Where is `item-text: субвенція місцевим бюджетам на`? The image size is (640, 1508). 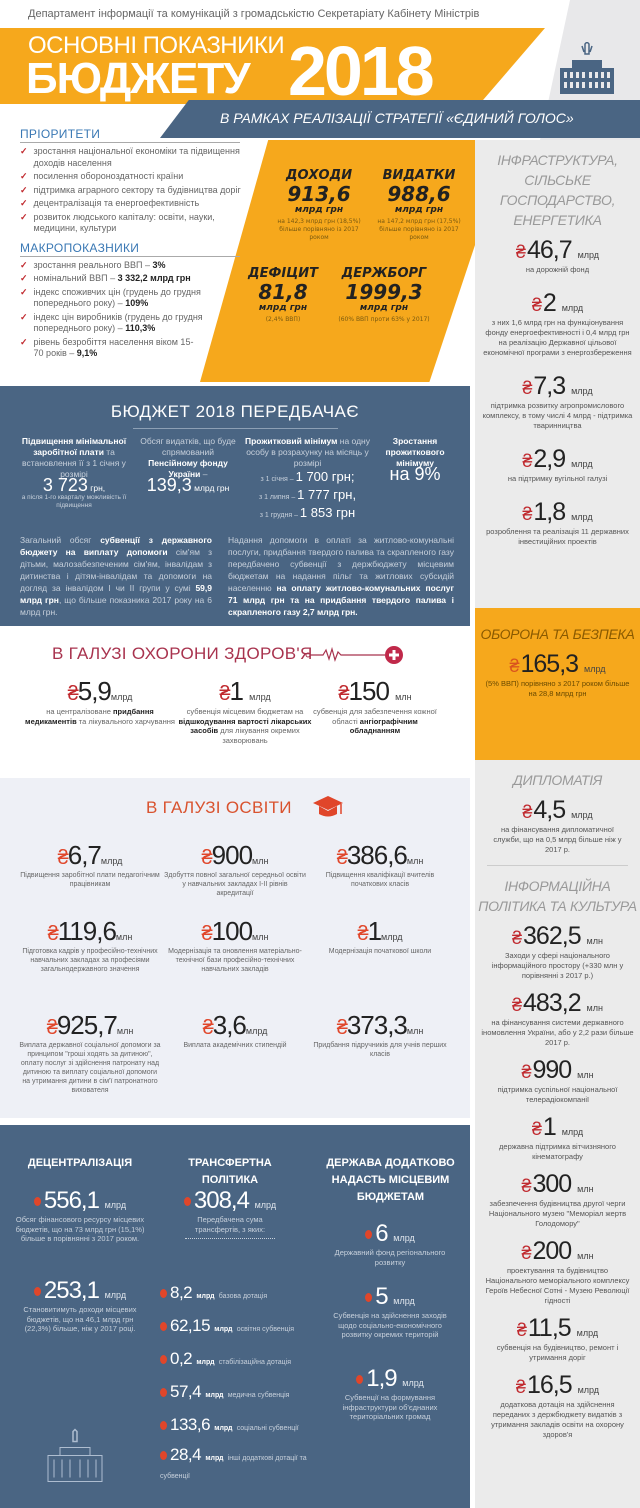
item-text: субвенція місцевим бюджетам на is located at coordinates (245, 711).